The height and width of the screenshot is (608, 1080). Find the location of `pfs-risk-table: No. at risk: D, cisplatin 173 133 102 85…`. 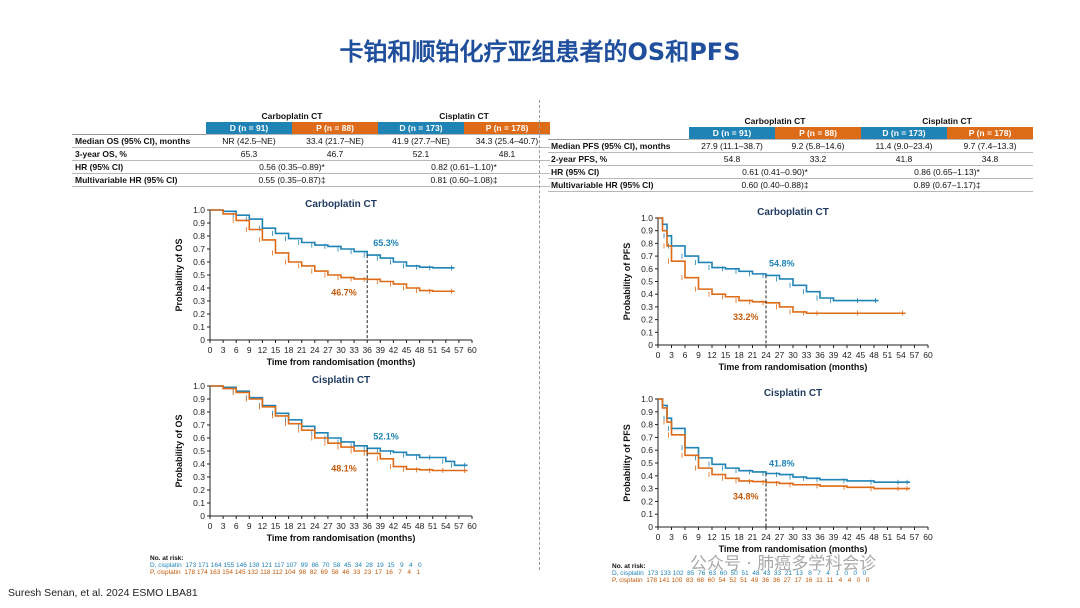

pfs-risk-table: No. at risk: D, cisplatin 173 133 102 85… is located at coordinates (740, 573).